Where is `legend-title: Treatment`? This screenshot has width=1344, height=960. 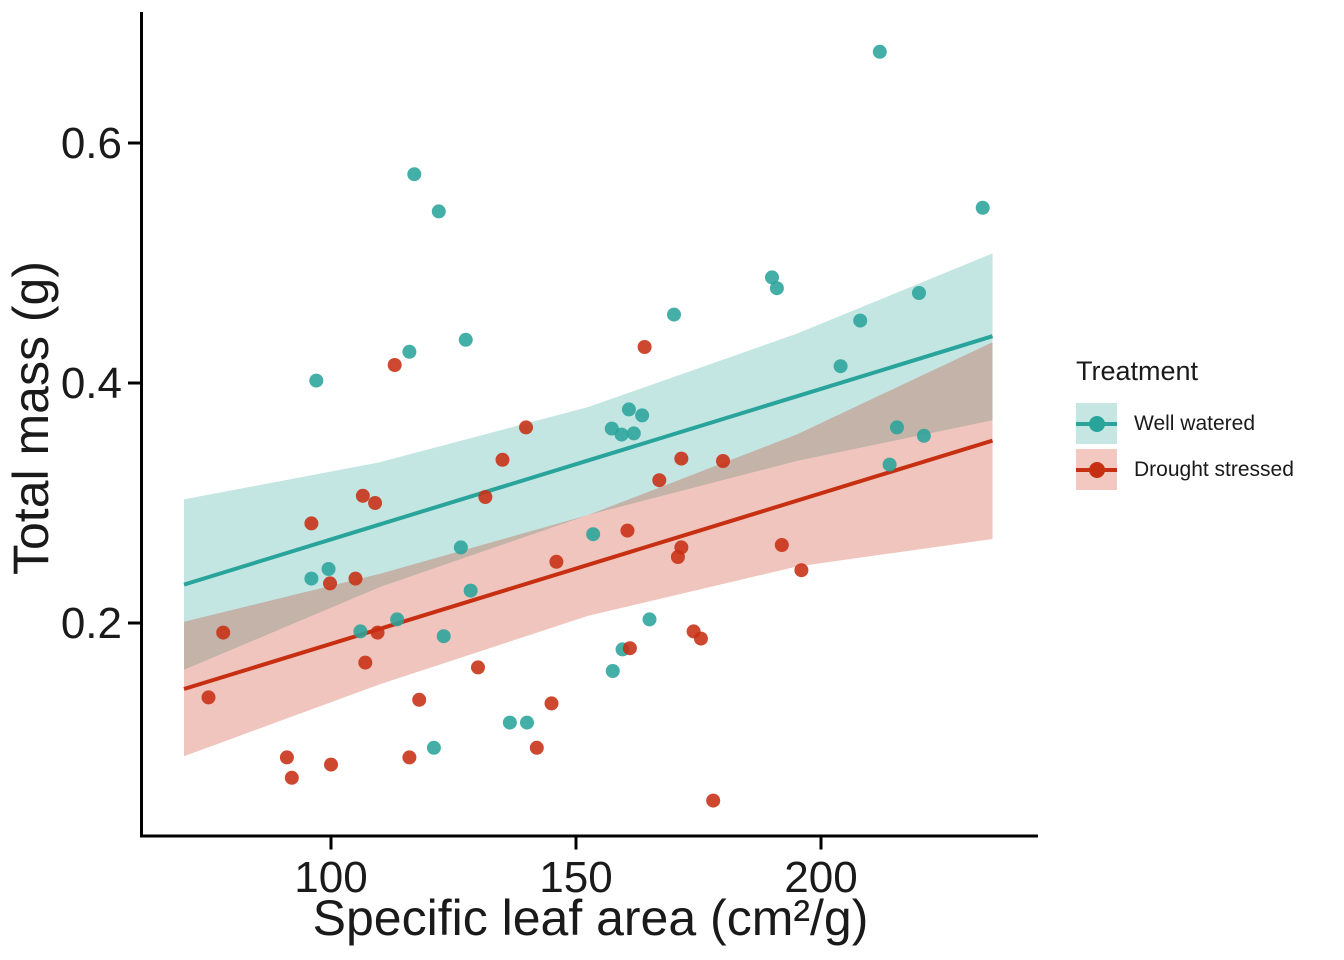 legend-title: Treatment is located at coordinates (1137, 371).